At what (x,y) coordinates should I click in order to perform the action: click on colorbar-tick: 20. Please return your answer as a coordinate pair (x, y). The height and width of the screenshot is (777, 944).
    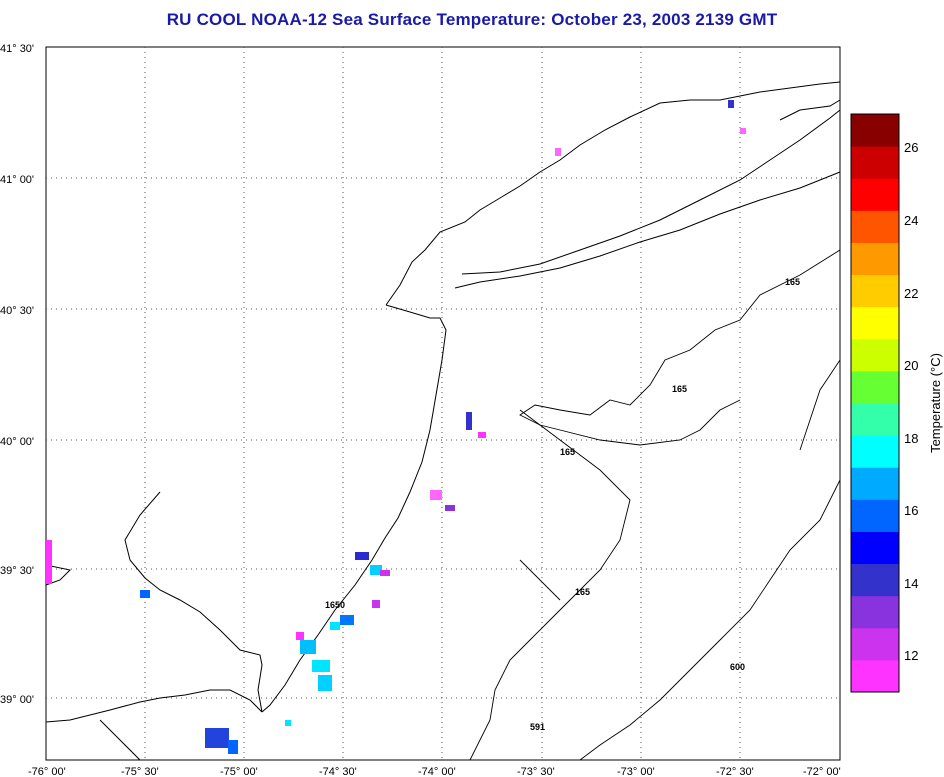
    Looking at the image, I should click on (911, 365).